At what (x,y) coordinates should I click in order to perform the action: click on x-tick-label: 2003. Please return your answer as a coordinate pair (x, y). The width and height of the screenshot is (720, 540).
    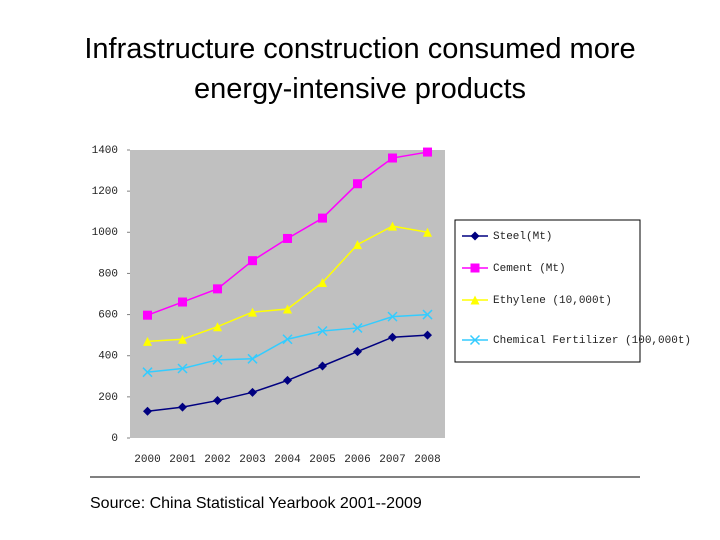
    Looking at the image, I should click on (252, 460).